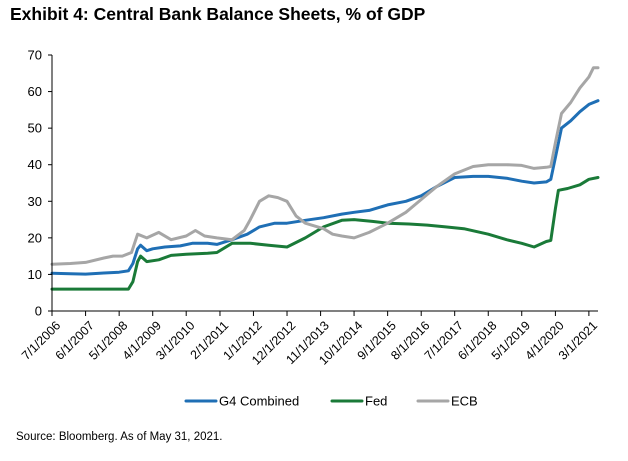 This screenshot has width=628, height=461. What do you see at coordinates (35, 128) in the screenshot?
I see `y-tick-label: 50` at bounding box center [35, 128].